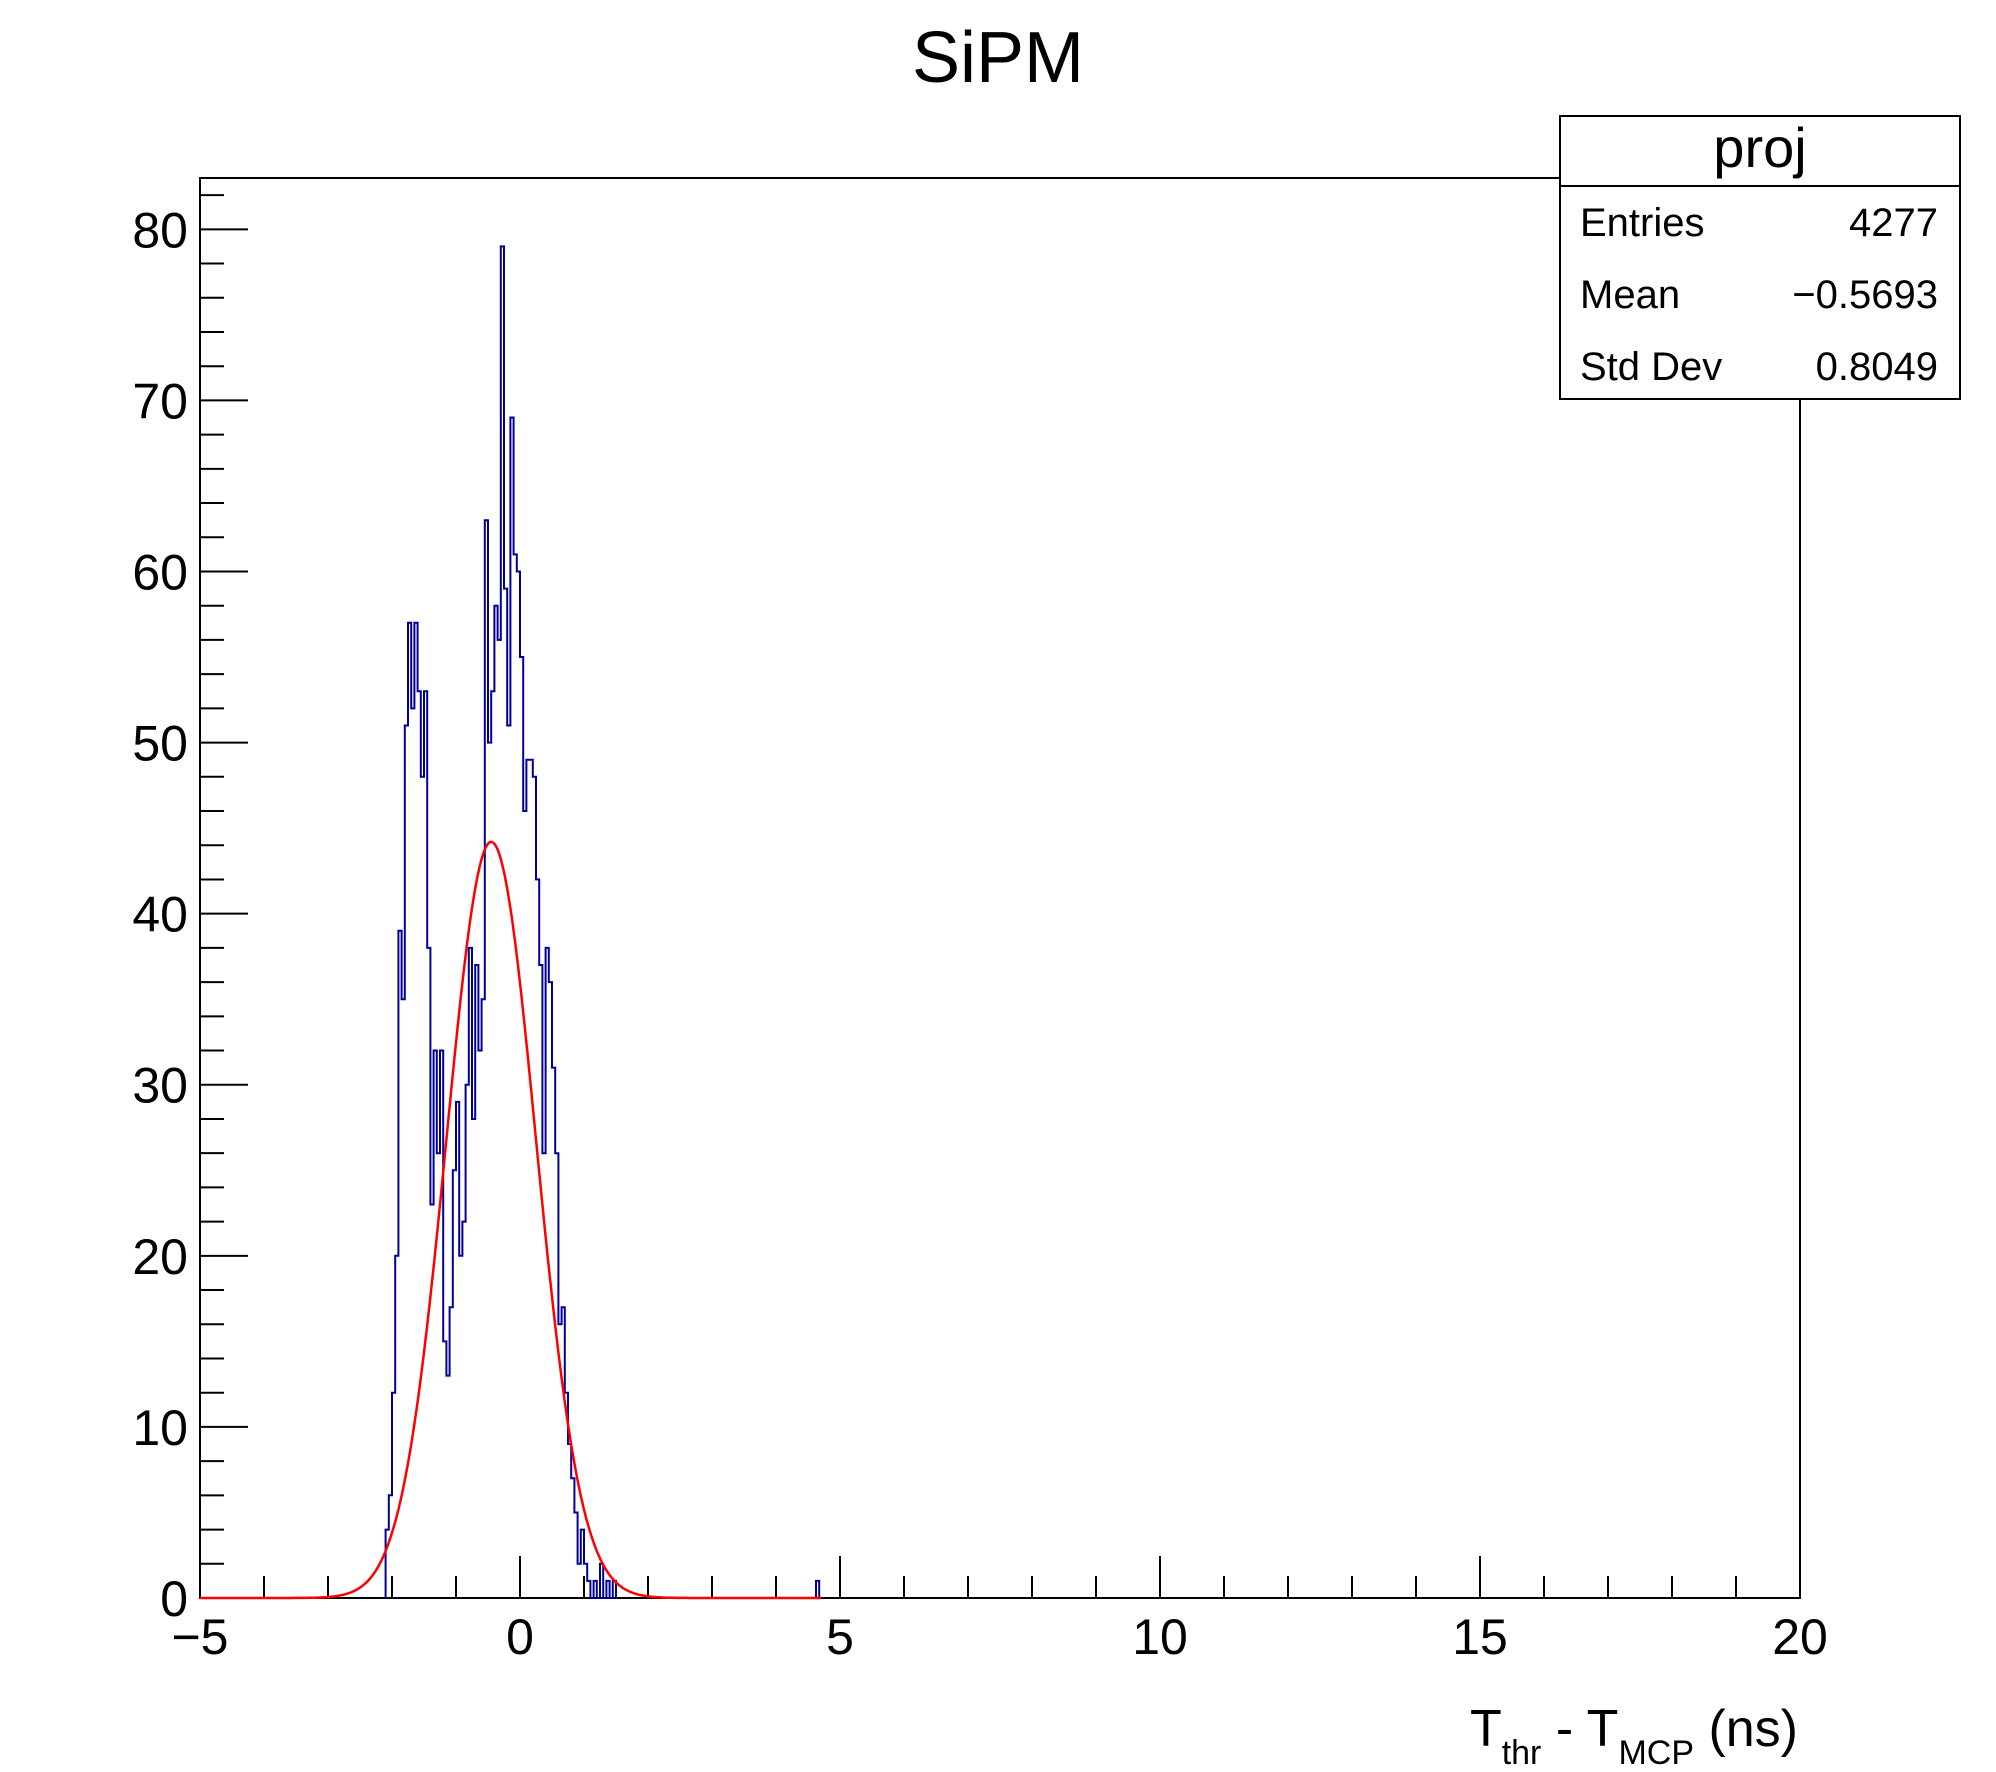 The width and height of the screenshot is (1996, 1772). I want to click on chart-title: SiPM, so click(998, 58).